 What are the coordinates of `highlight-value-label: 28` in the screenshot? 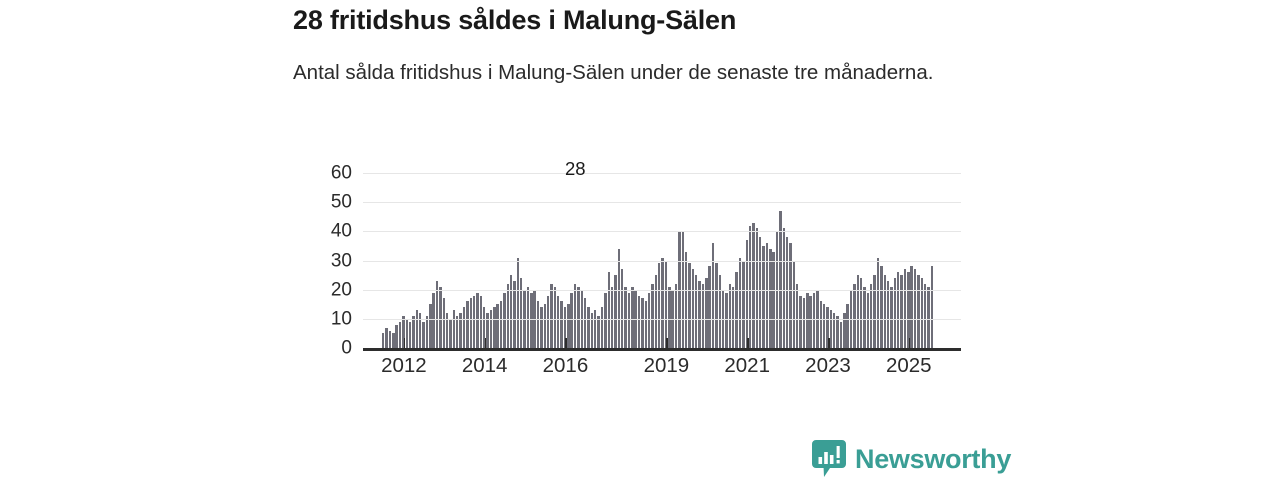 It's located at (575, 168).